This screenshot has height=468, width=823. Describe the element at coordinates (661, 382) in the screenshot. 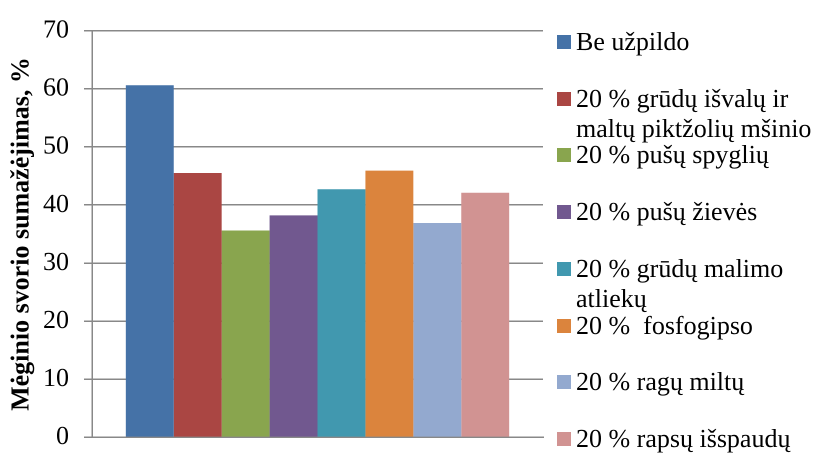

I see `legend-label: 20 % ragų miltų` at that location.